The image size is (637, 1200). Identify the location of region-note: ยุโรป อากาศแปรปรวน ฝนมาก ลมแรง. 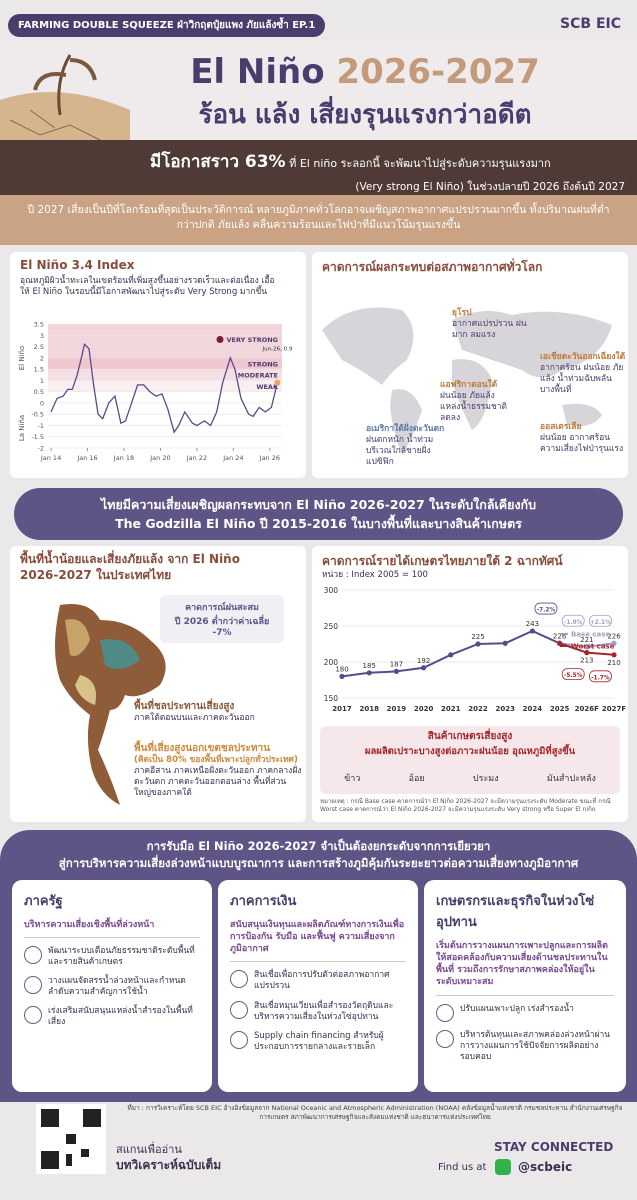
(492, 324).